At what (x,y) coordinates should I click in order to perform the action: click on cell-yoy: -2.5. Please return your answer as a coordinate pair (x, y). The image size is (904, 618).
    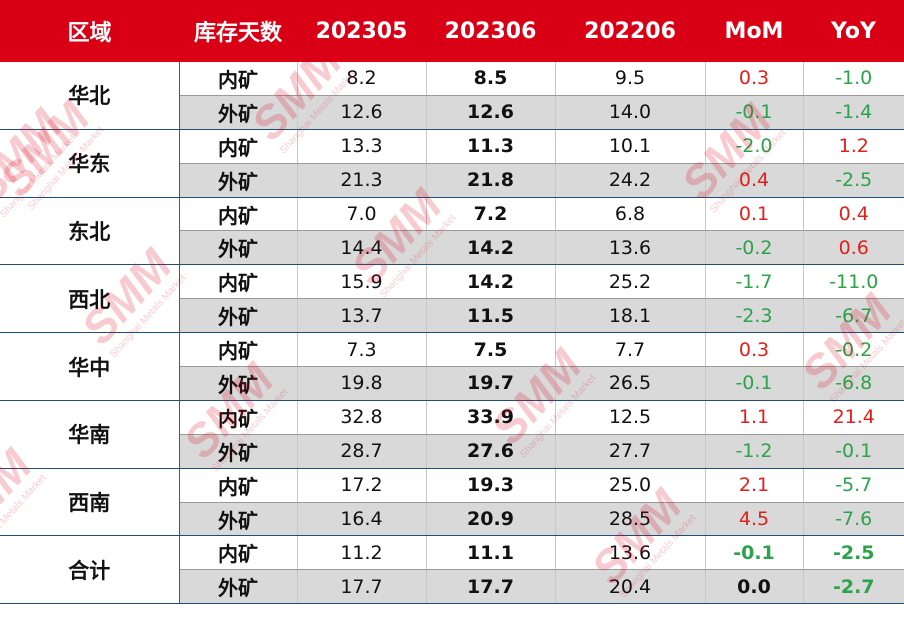
    Looking at the image, I should click on (853, 180).